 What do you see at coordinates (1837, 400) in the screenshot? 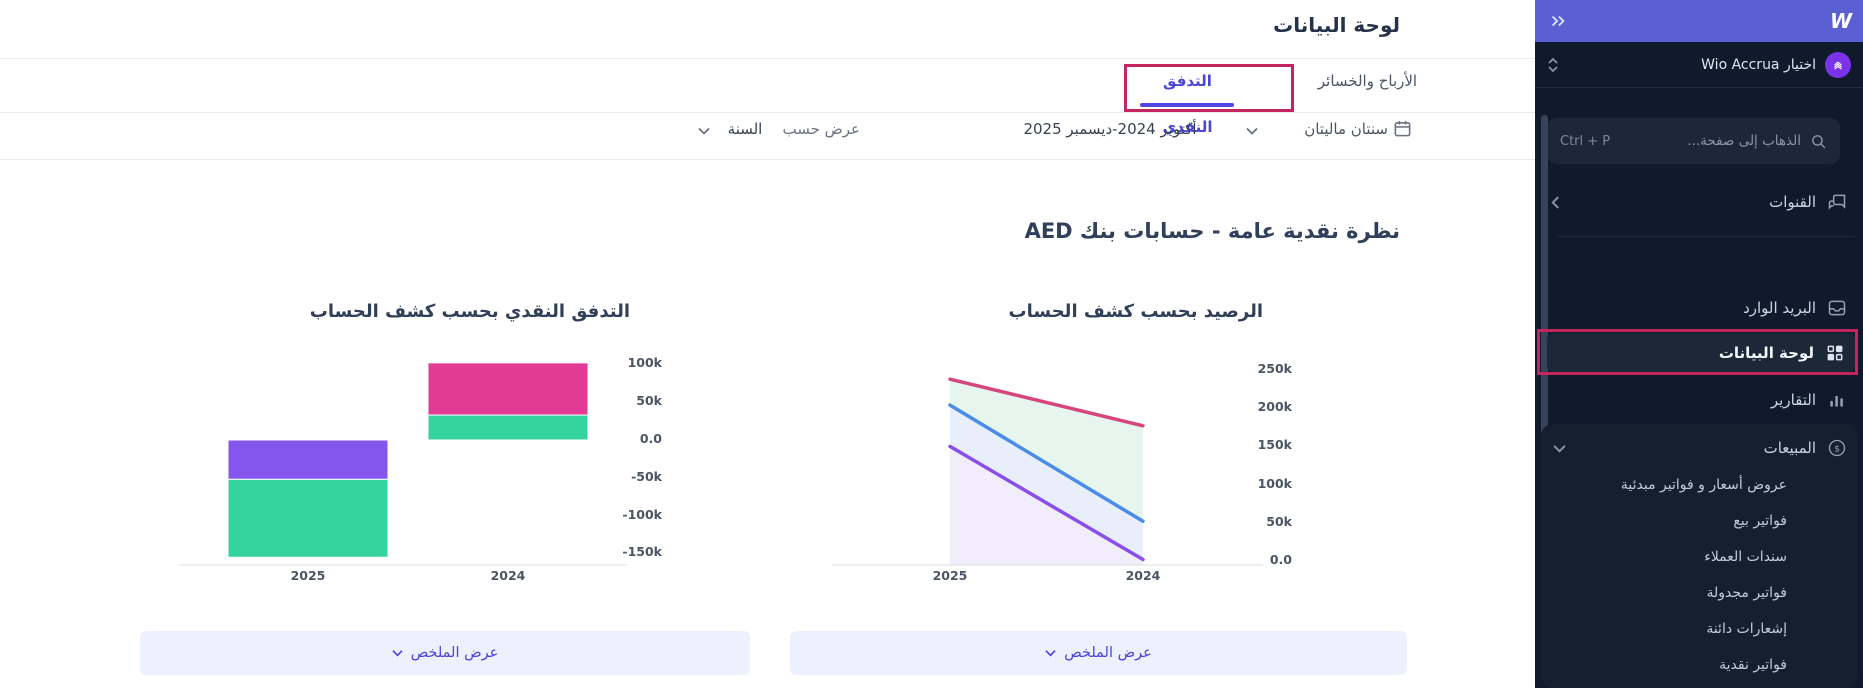
I see `reports-icon` at bounding box center [1837, 400].